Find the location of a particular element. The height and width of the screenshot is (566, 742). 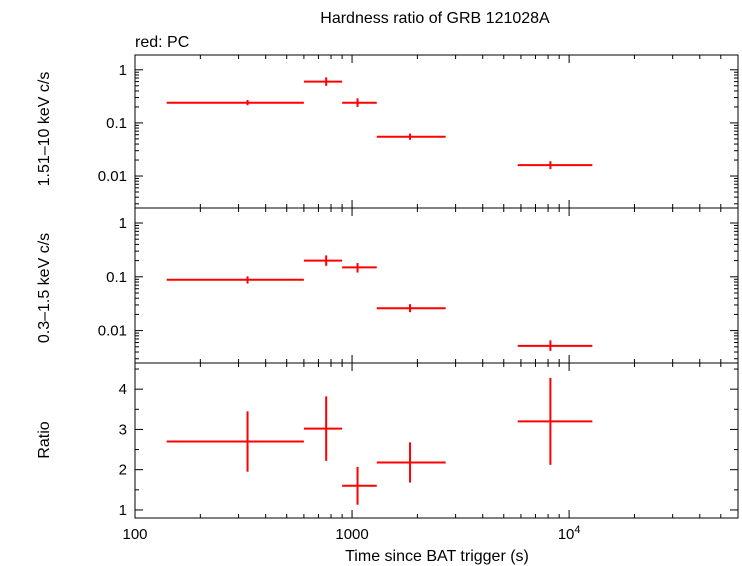

x-axis-label: Time since BAT trigger (s) is located at coordinates (437, 556).